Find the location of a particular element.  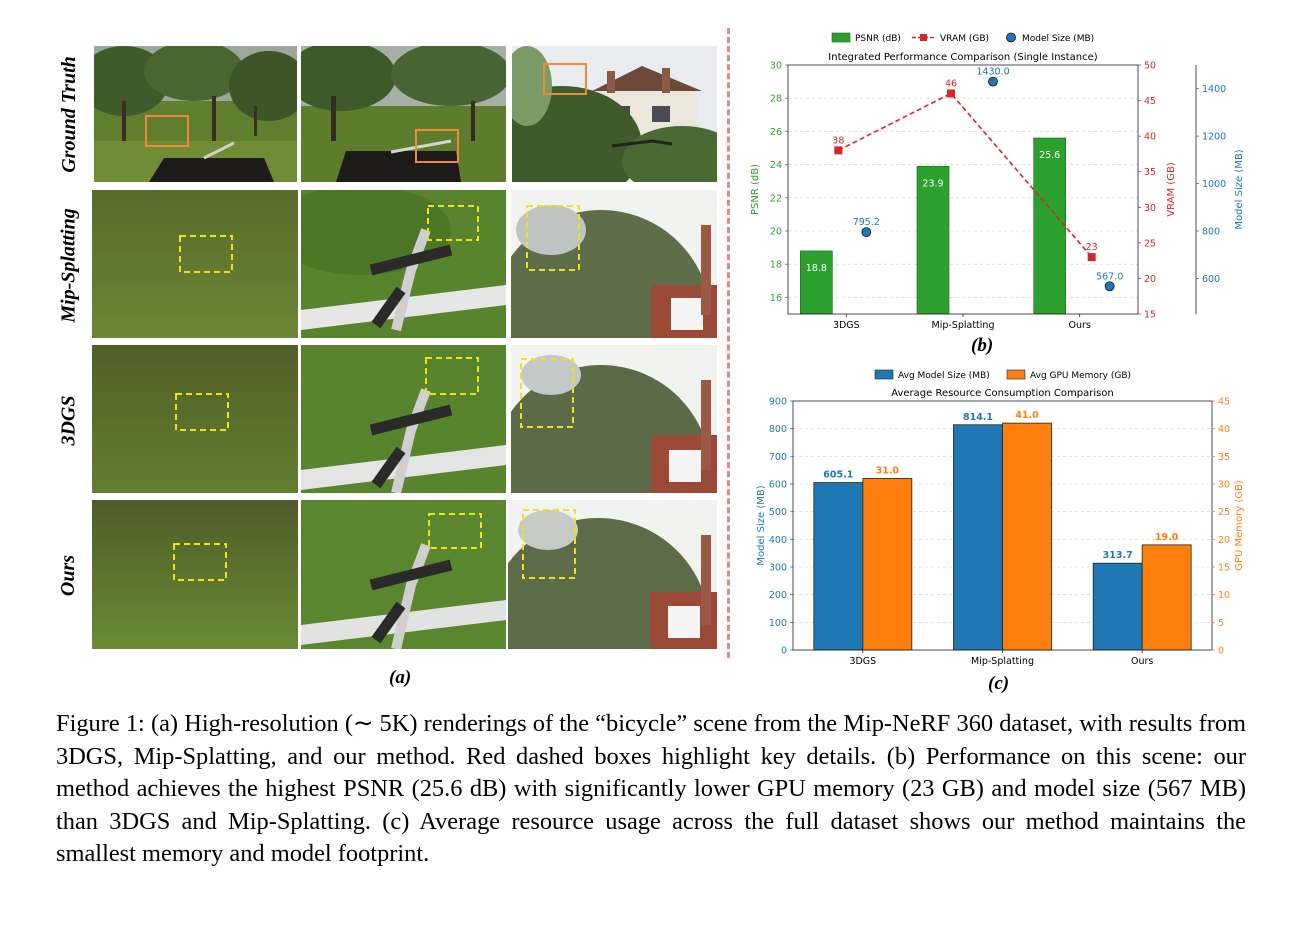

row-label-text: Ours is located at coordinates (68, 575).